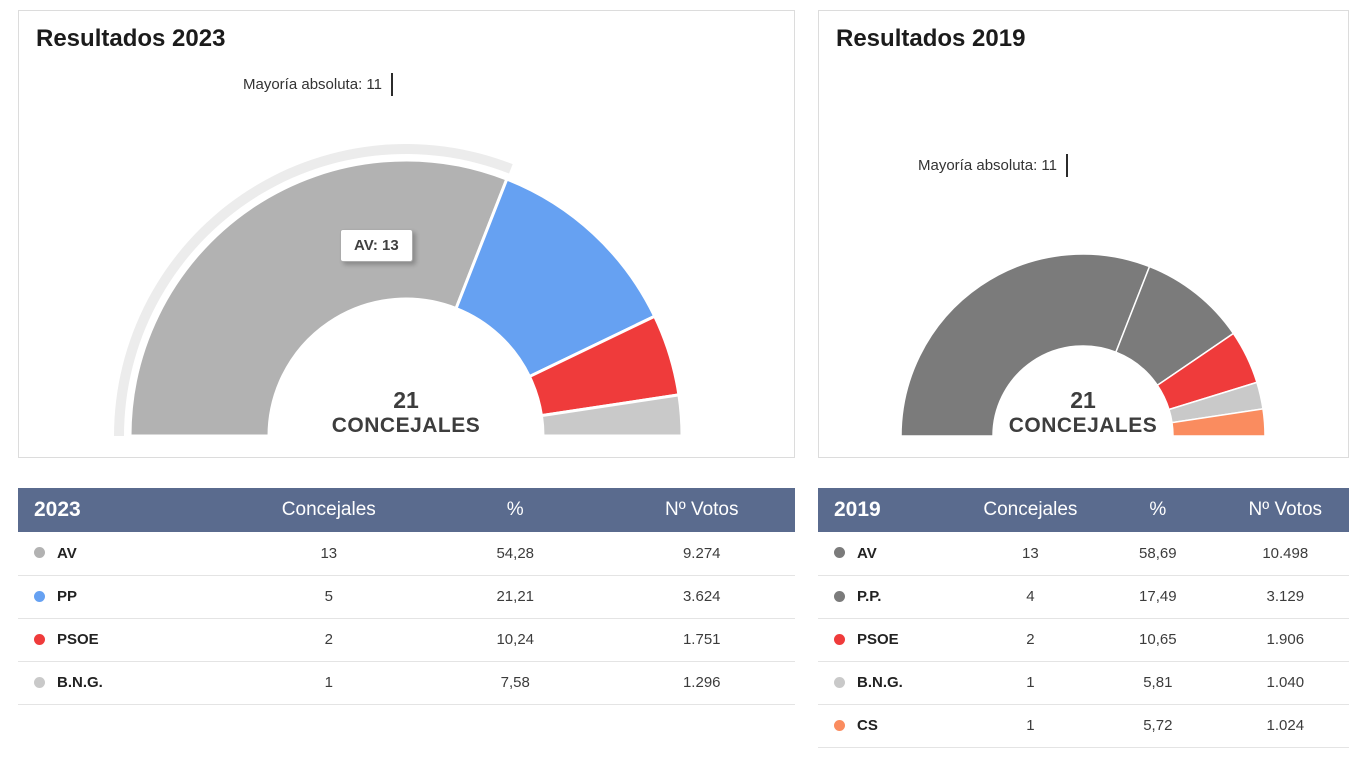 This screenshot has width=1360, height=759. I want to click on percent-cell: 5,81, so click(1158, 683).